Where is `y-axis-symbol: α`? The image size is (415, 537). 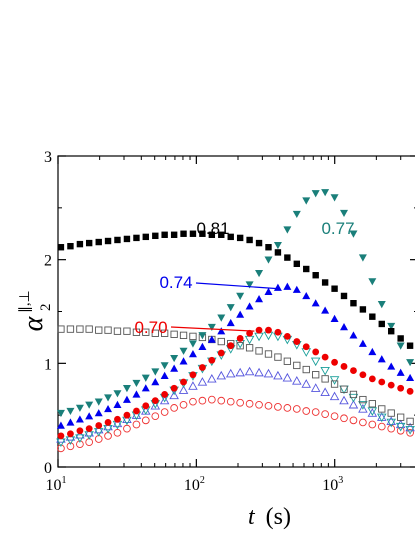 y-axis-symbol: α is located at coordinates (33, 323).